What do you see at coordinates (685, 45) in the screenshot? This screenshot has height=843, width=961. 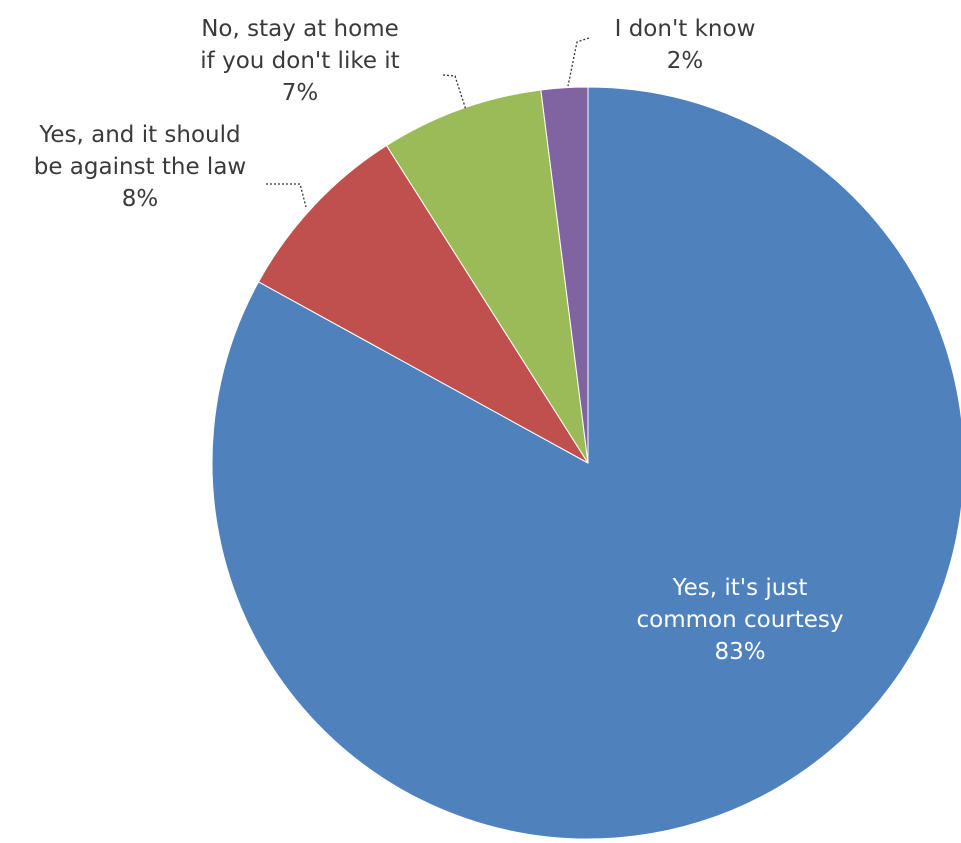 I see `slice-label-3: I don't know 2%` at bounding box center [685, 45].